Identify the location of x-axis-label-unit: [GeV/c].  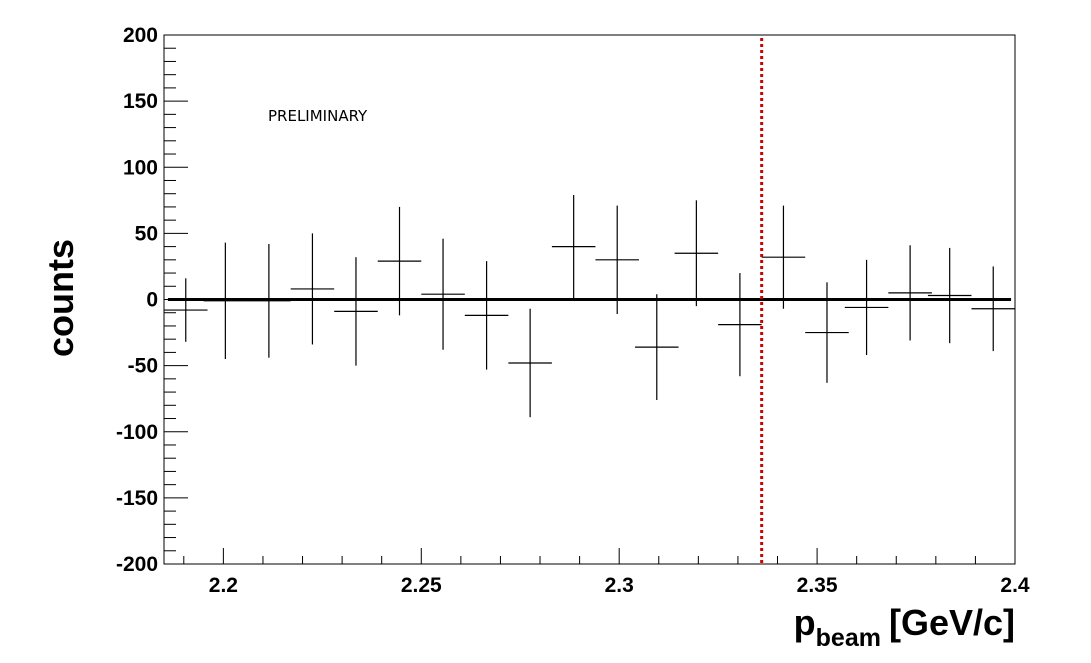
(952, 622).